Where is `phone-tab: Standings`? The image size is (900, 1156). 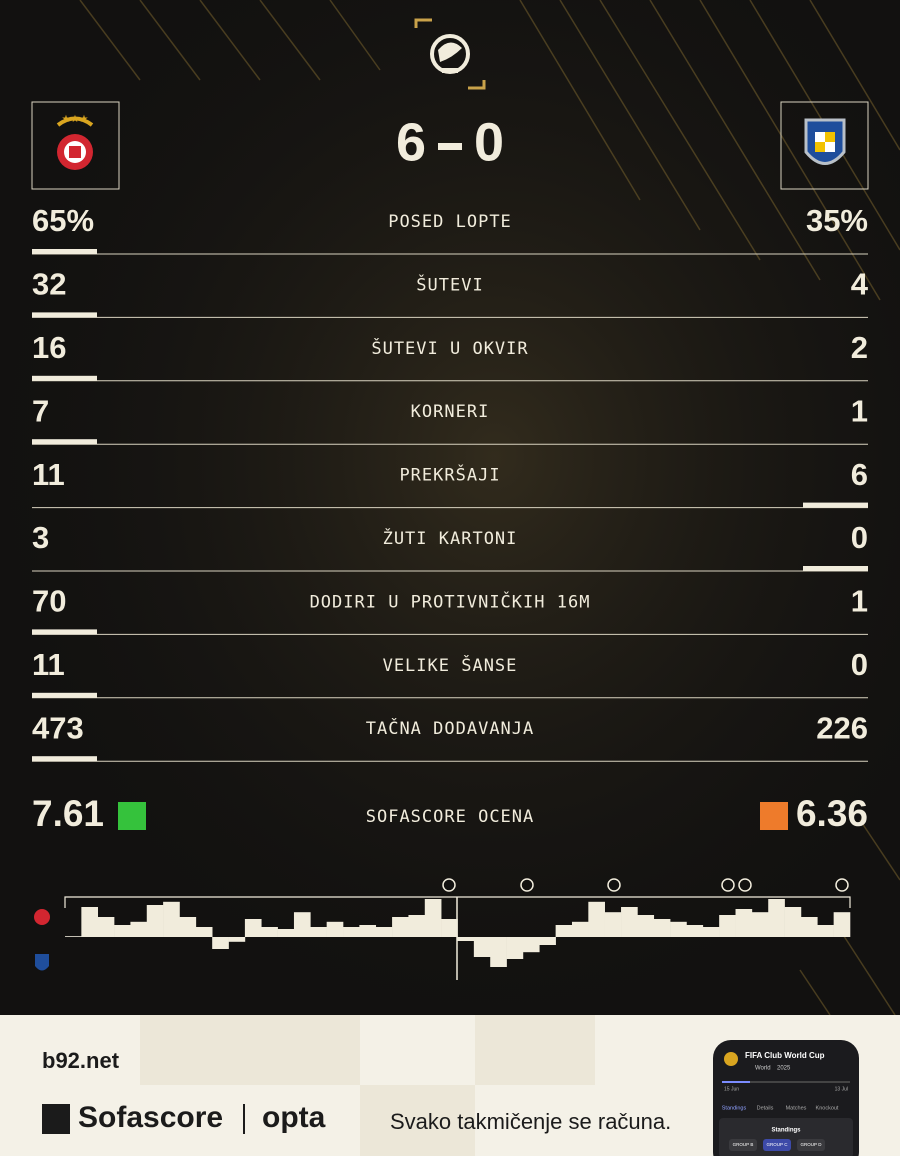 phone-tab: Standings is located at coordinates (734, 1108).